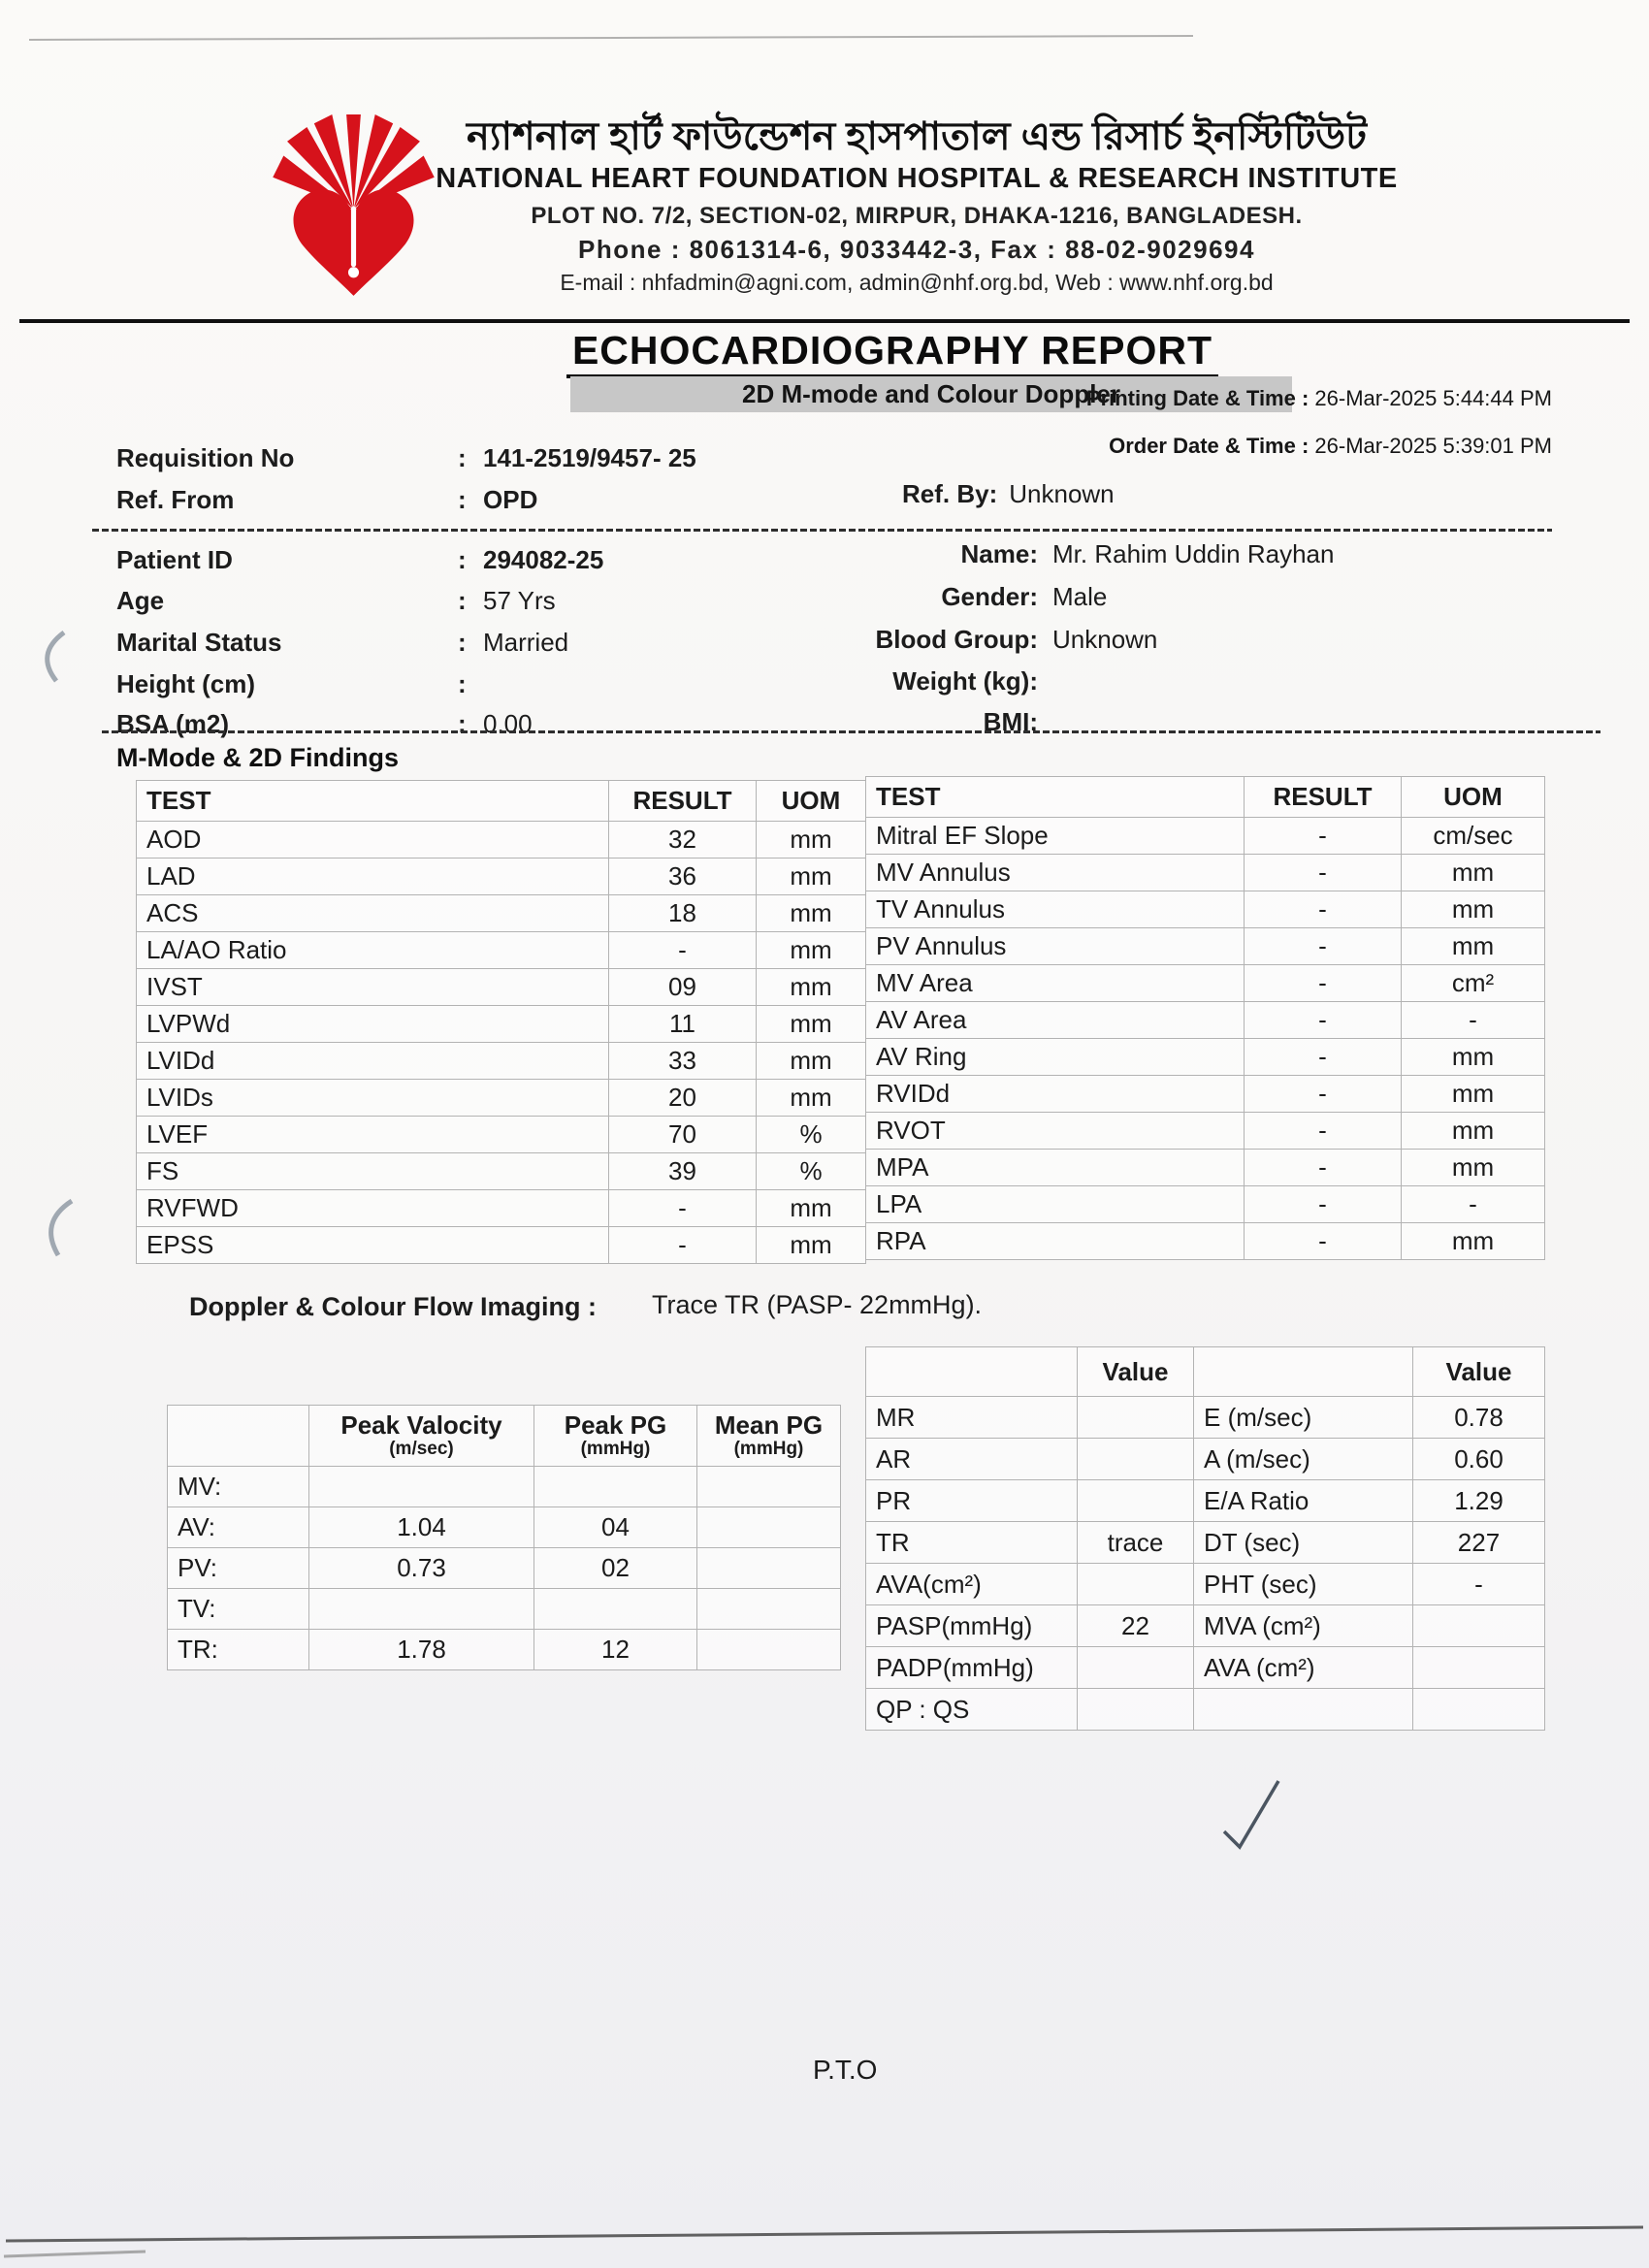 The height and width of the screenshot is (2268, 1649). I want to click on table-row: RVOT - mm, so click(1205, 1131).